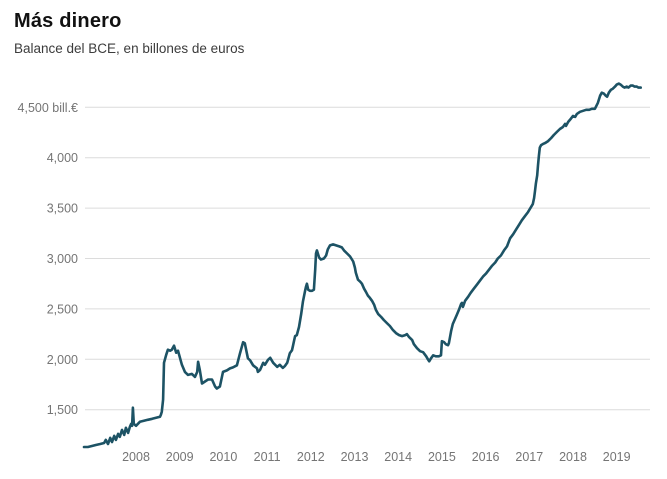 Image resolution: width=667 pixels, height=479 pixels. What do you see at coordinates (48, 108) in the screenshot?
I see `y-tick-label-4500: 4,500 bill.€` at bounding box center [48, 108].